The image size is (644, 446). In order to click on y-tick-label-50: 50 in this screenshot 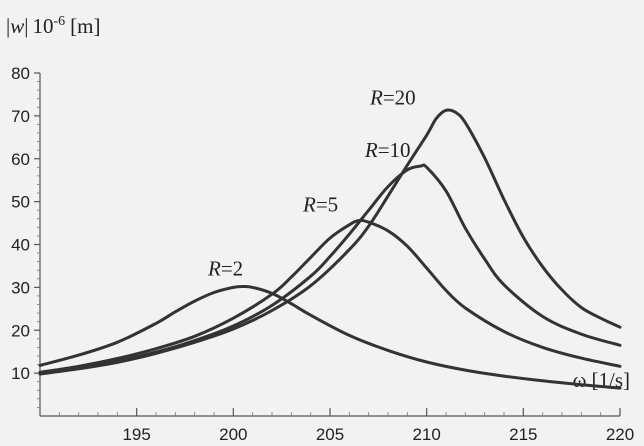, I will do `click(20, 202)`.